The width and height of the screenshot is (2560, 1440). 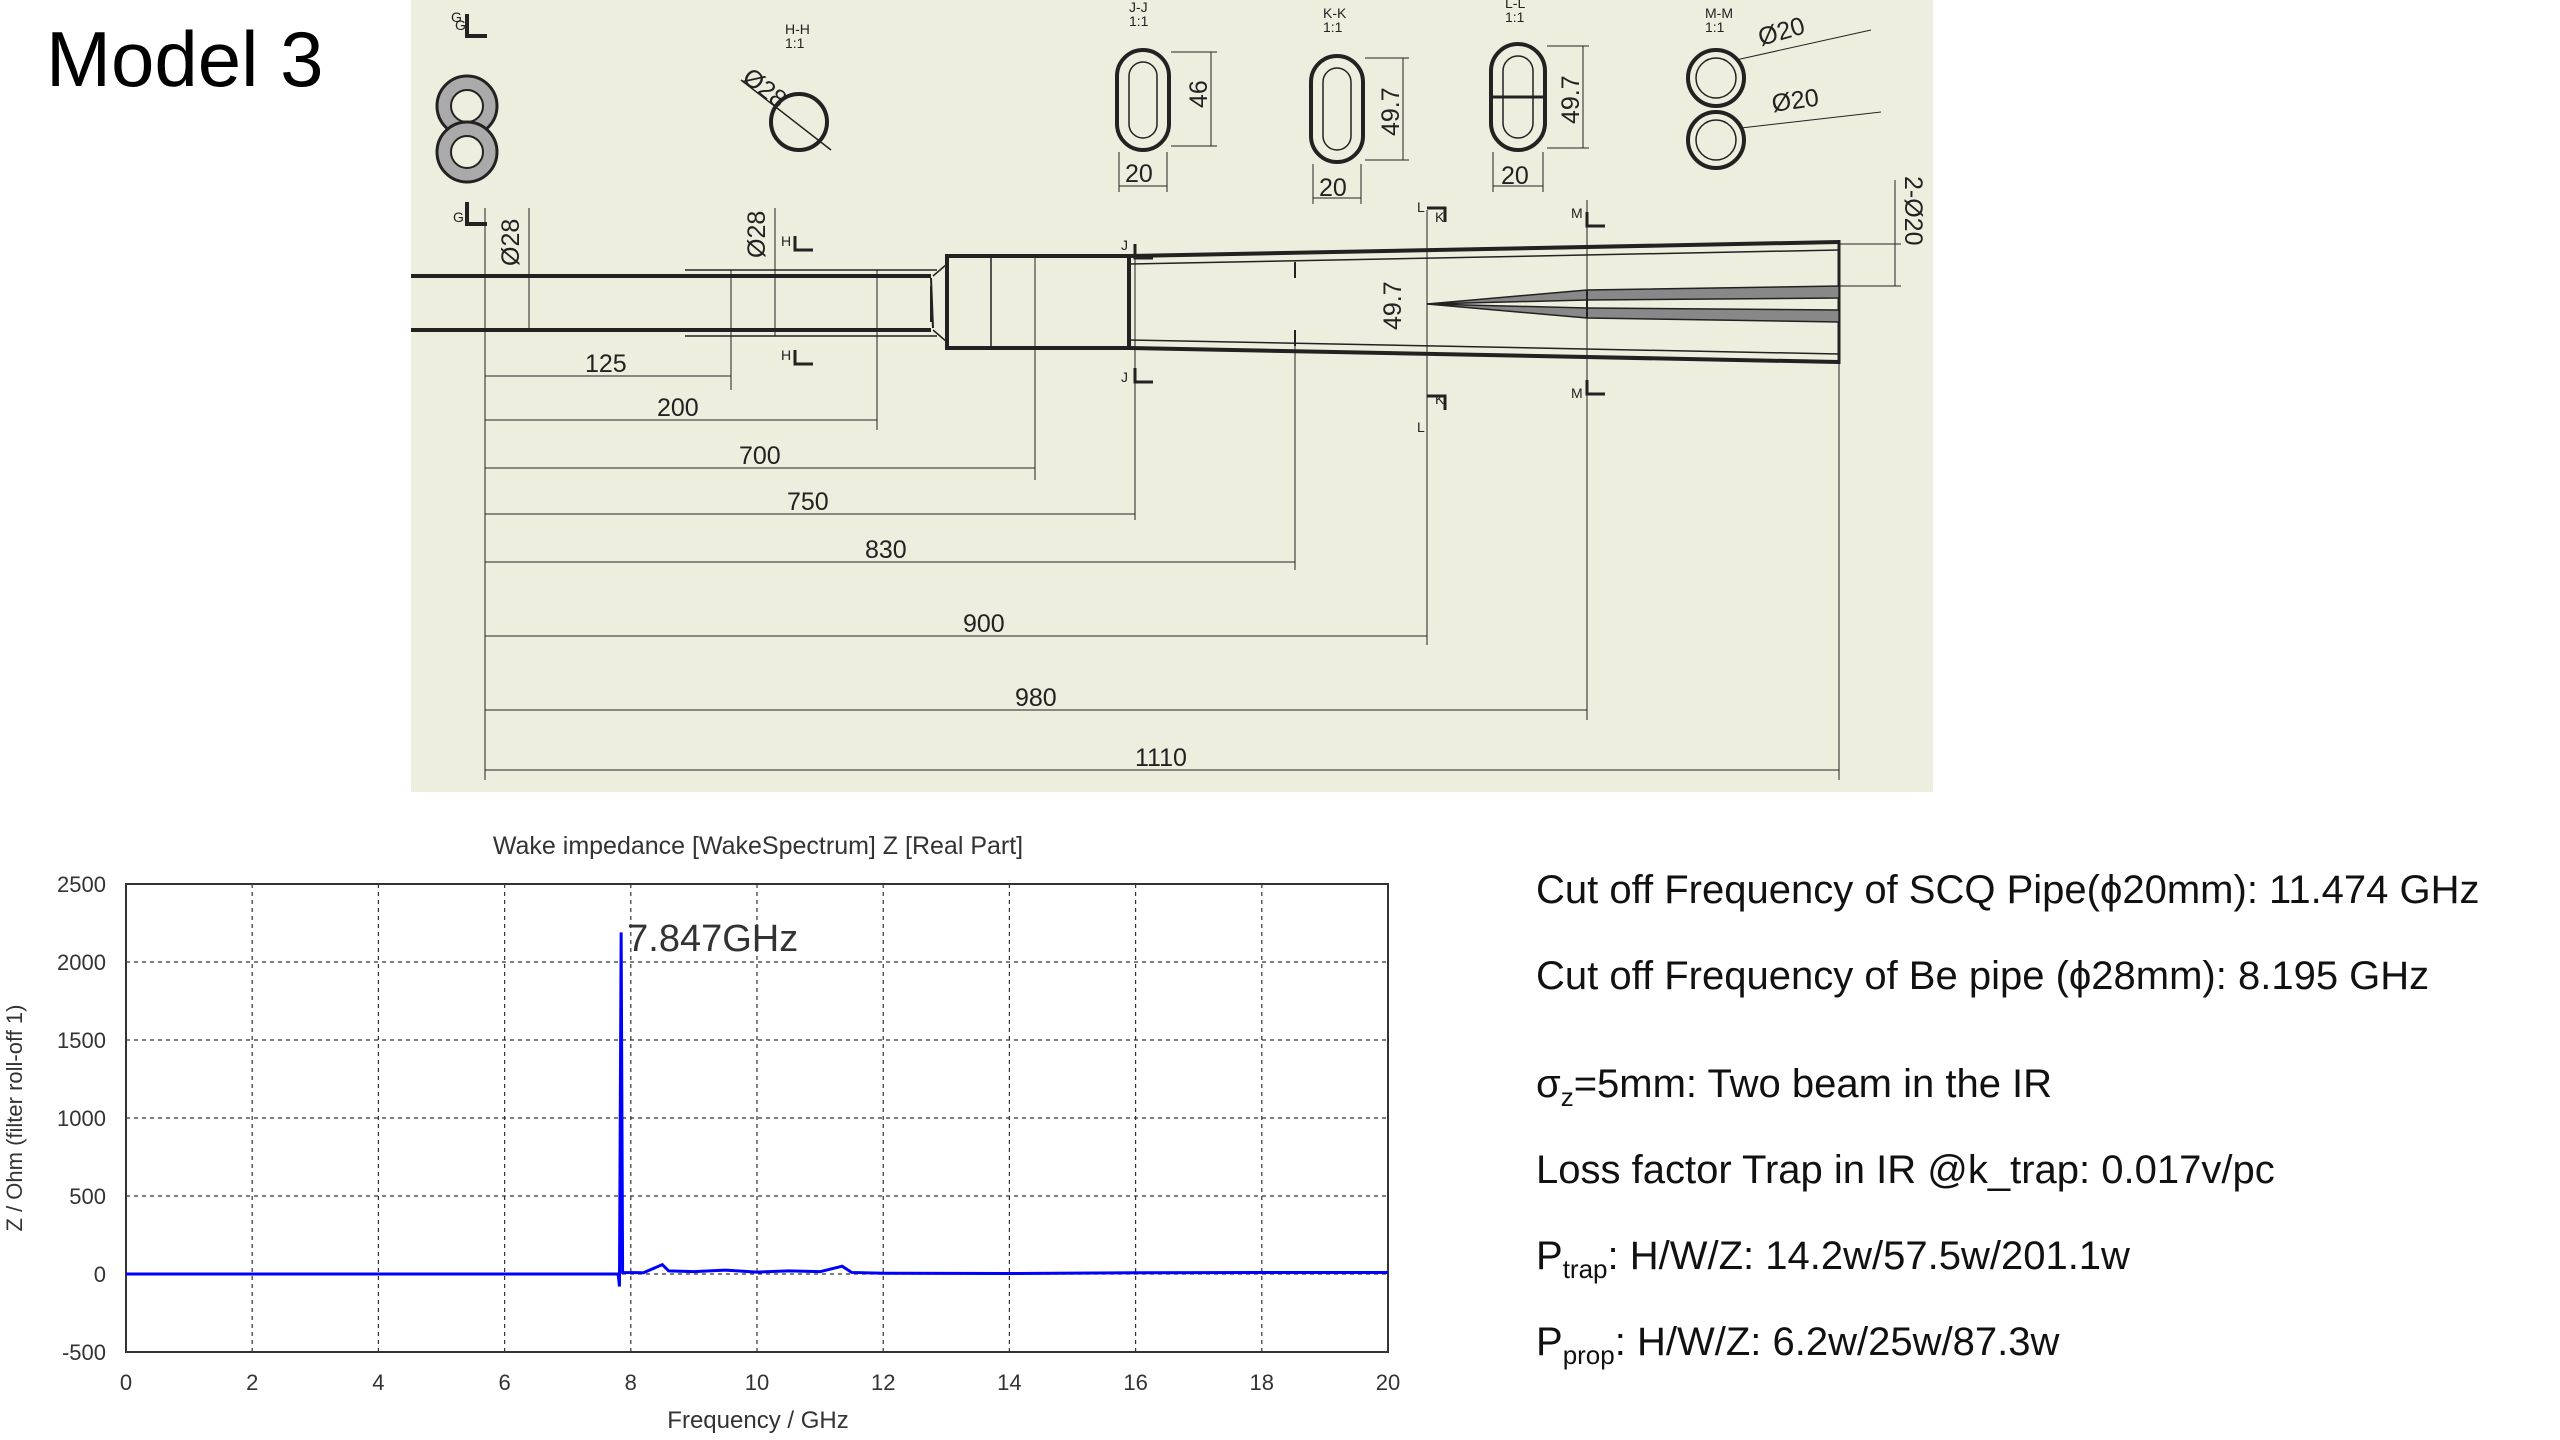 What do you see at coordinates (1124, 377) in the screenshot?
I see `view-marker-j2: J` at bounding box center [1124, 377].